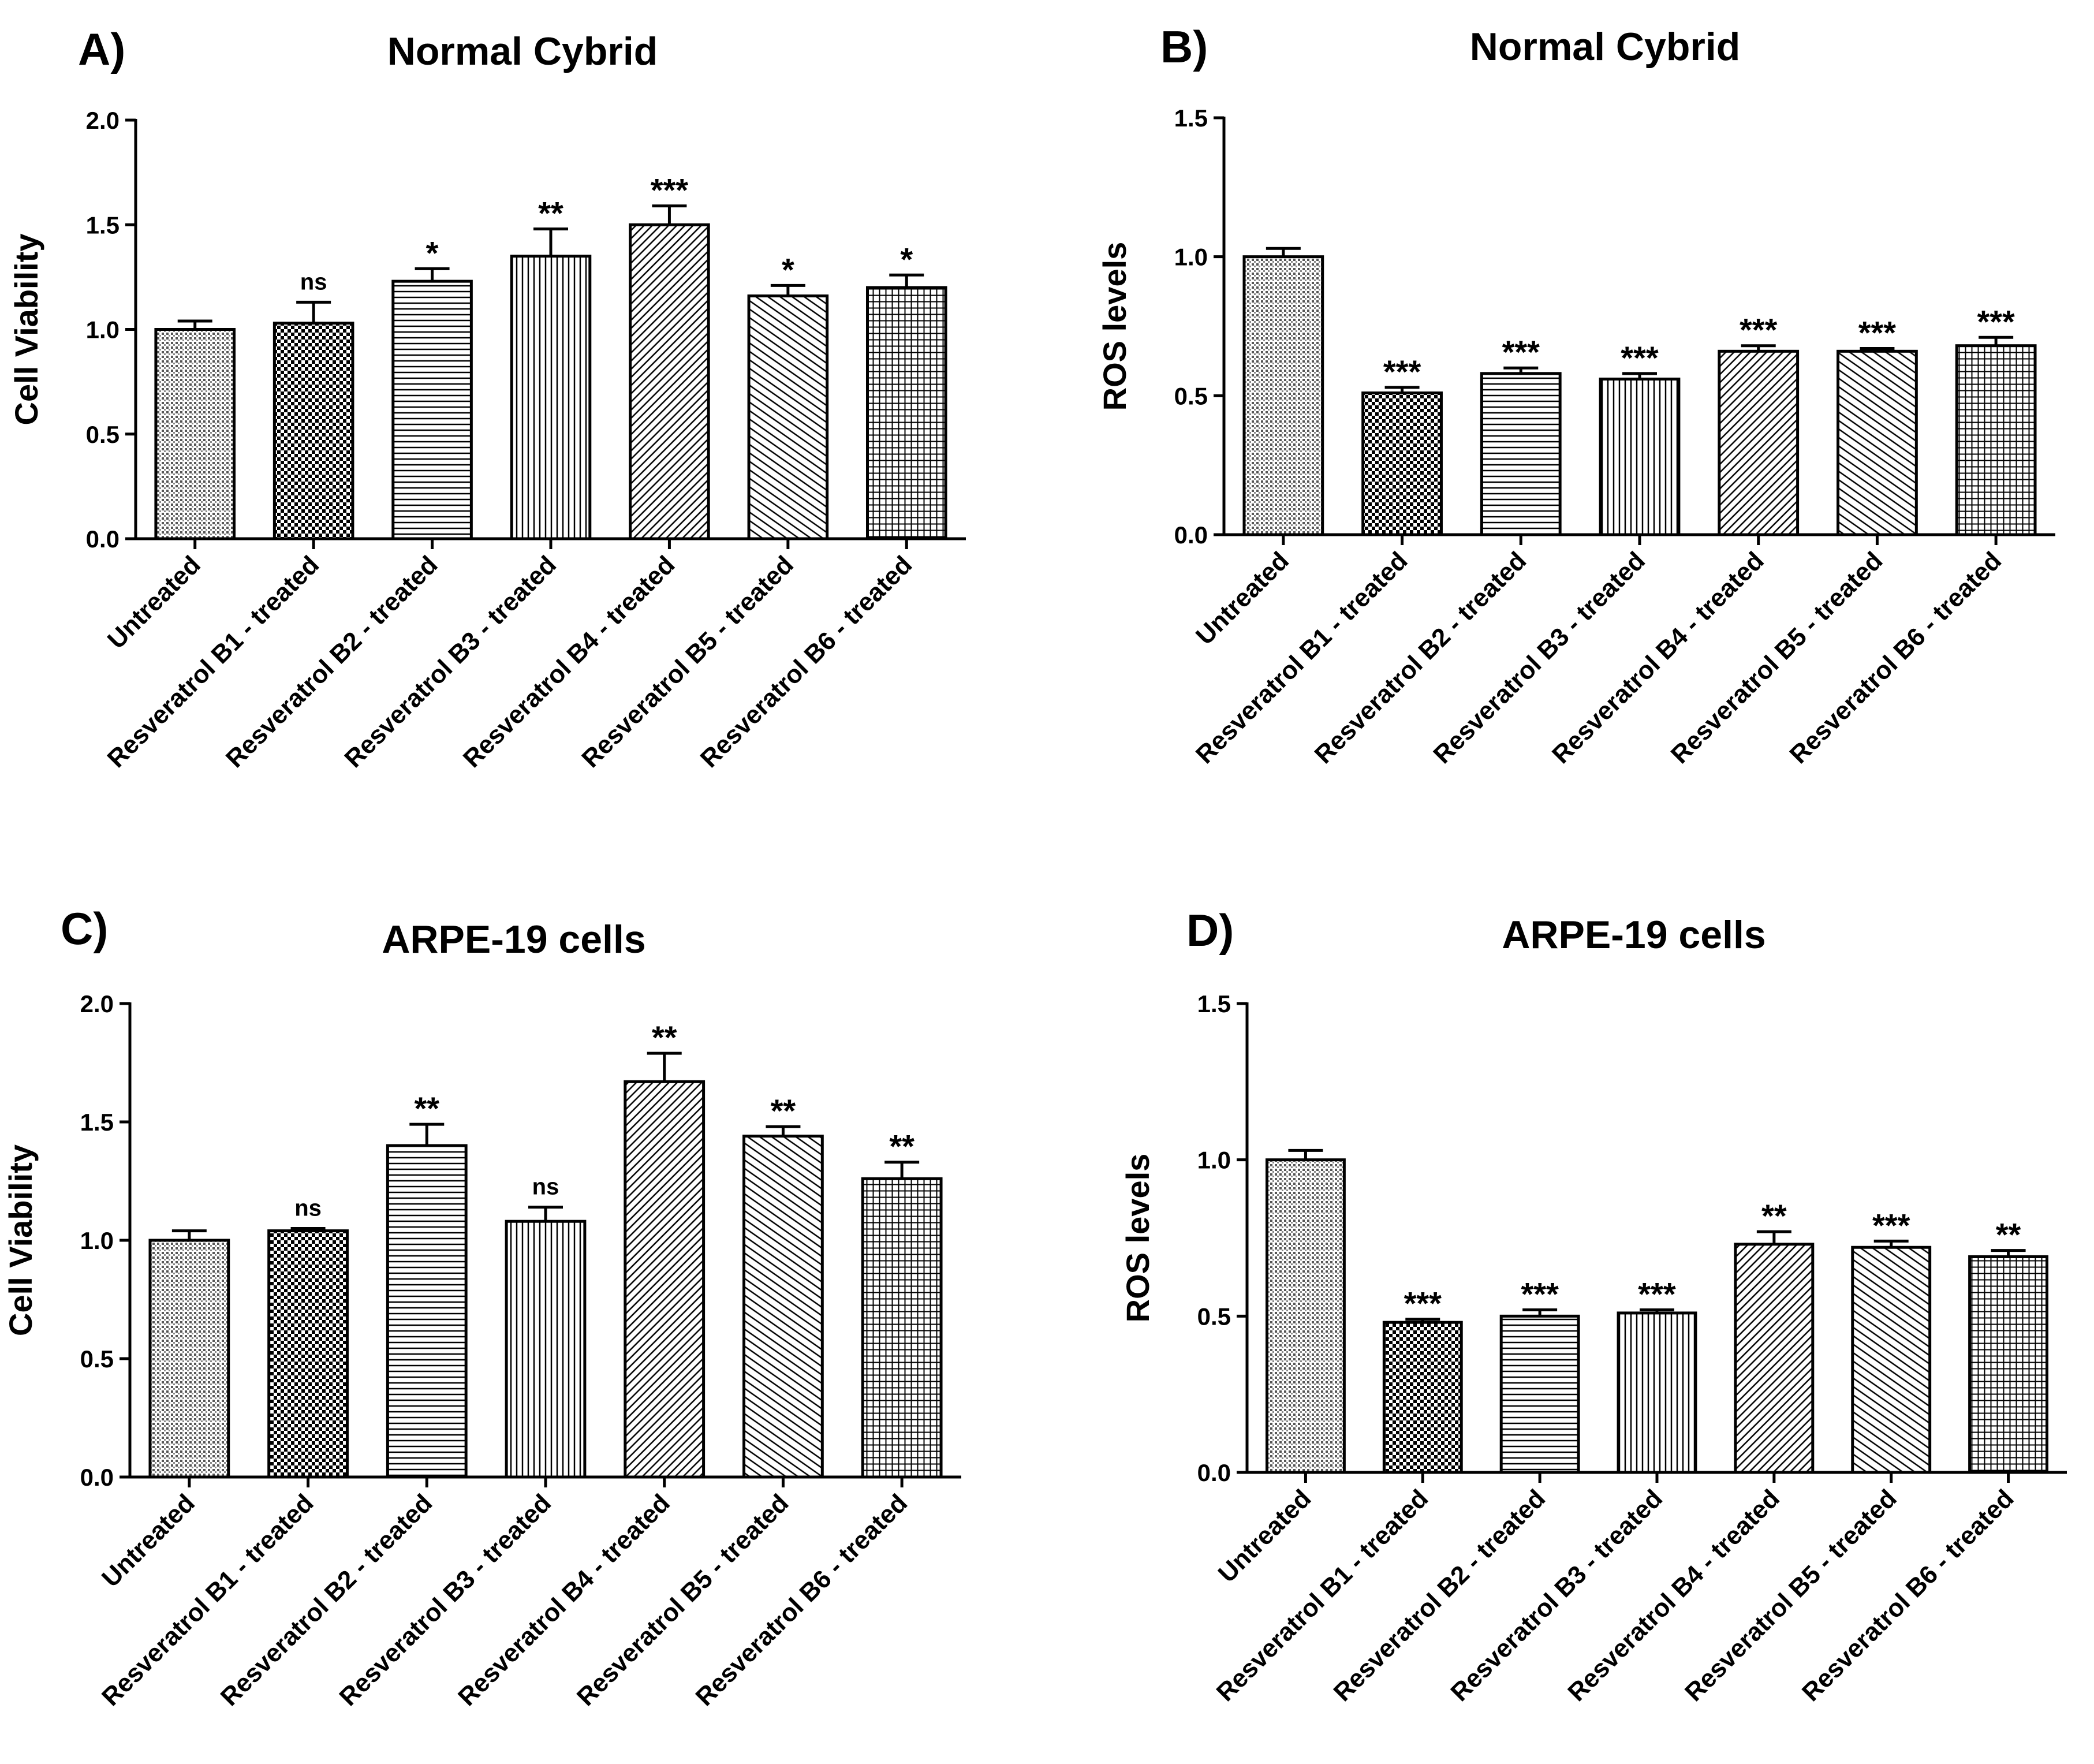 The width and height of the screenshot is (2094, 1764). What do you see at coordinates (513, 940) in the screenshot?
I see `chart-title: ARPE-19 cells` at bounding box center [513, 940].